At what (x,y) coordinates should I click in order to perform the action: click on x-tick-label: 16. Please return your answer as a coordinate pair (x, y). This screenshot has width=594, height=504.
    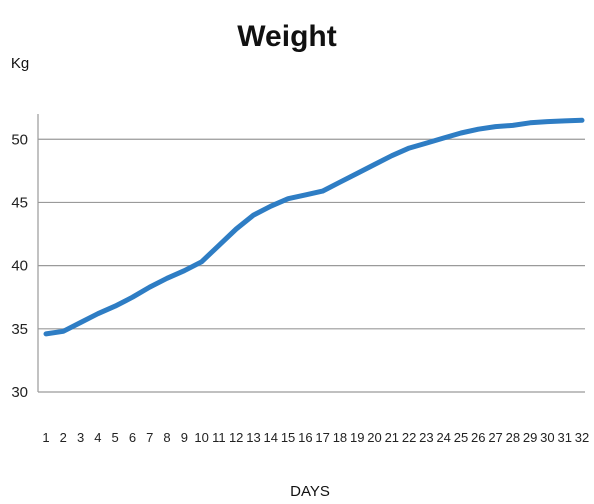
    Looking at the image, I should click on (305, 437).